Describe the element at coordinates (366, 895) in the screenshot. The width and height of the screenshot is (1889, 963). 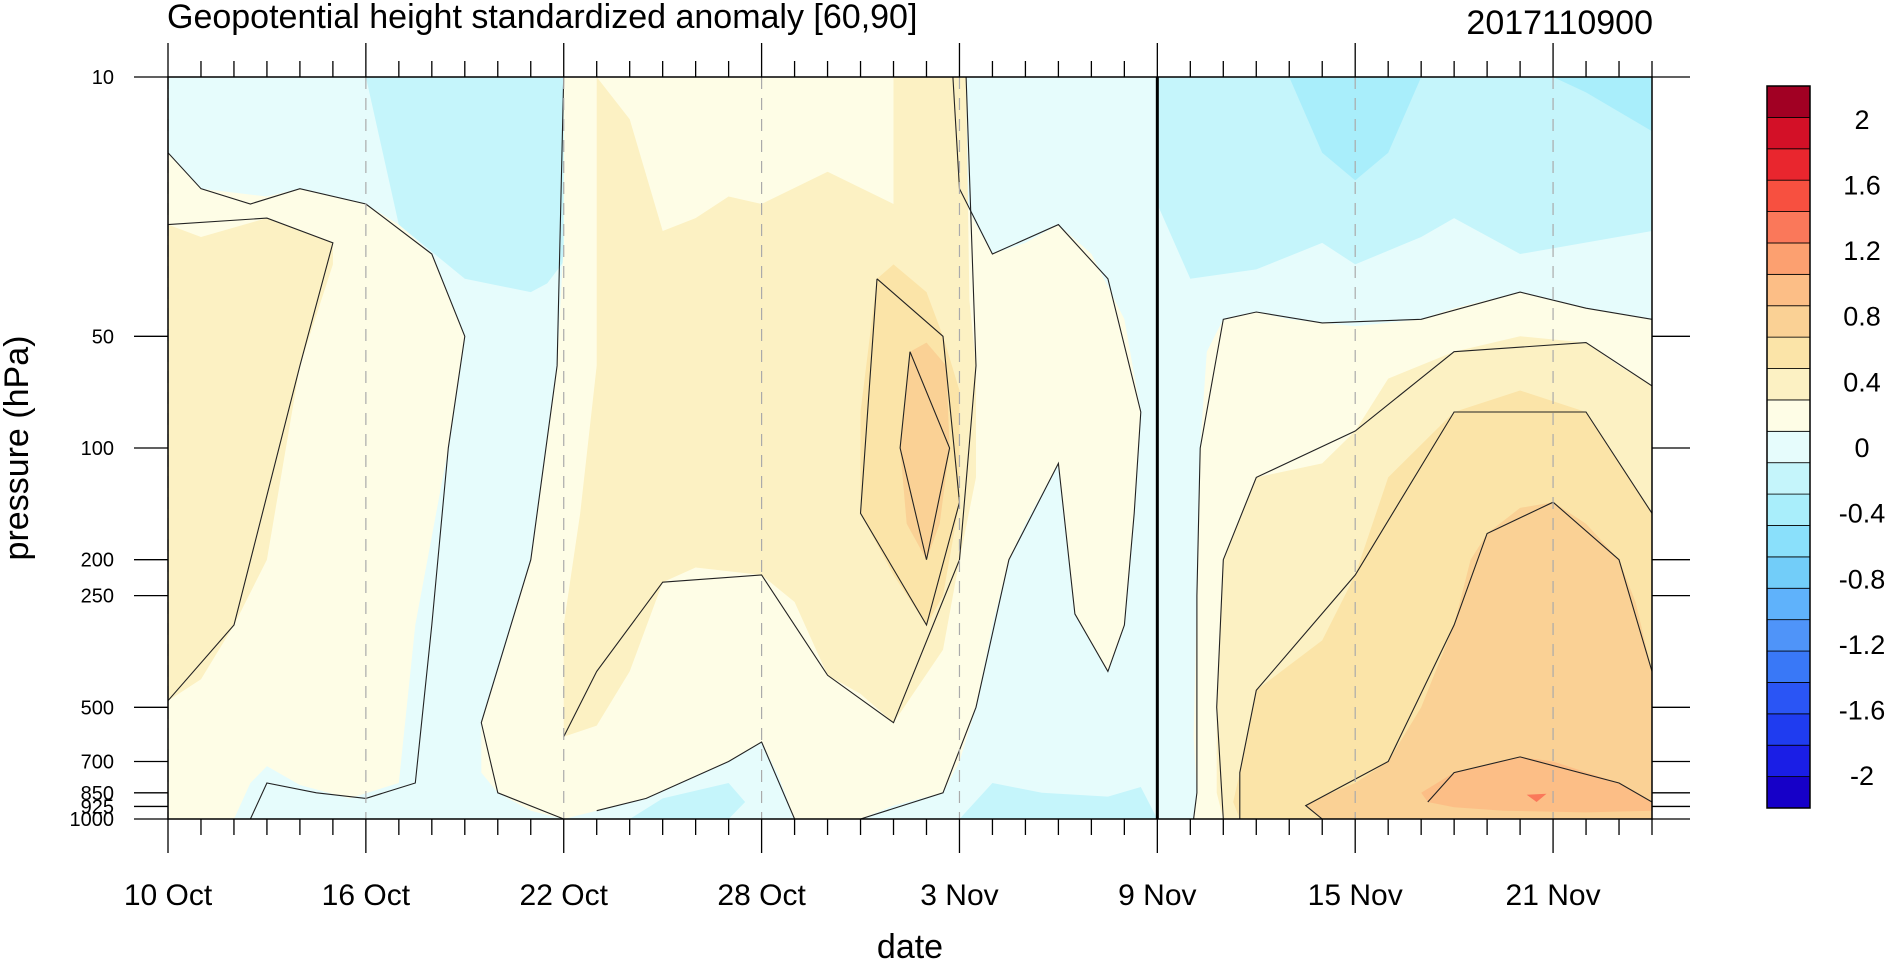
I see `x-tick-label: 16 Oct` at that location.